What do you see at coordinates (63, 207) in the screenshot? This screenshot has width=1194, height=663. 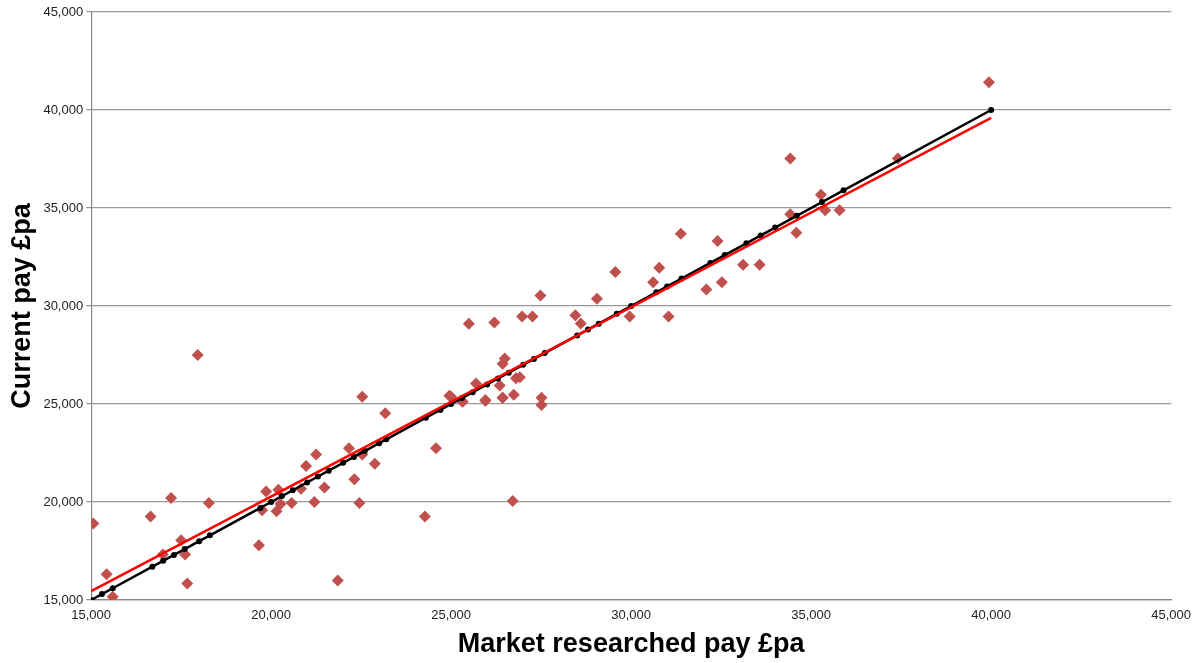 I see `y-tick-label: 35,000` at bounding box center [63, 207].